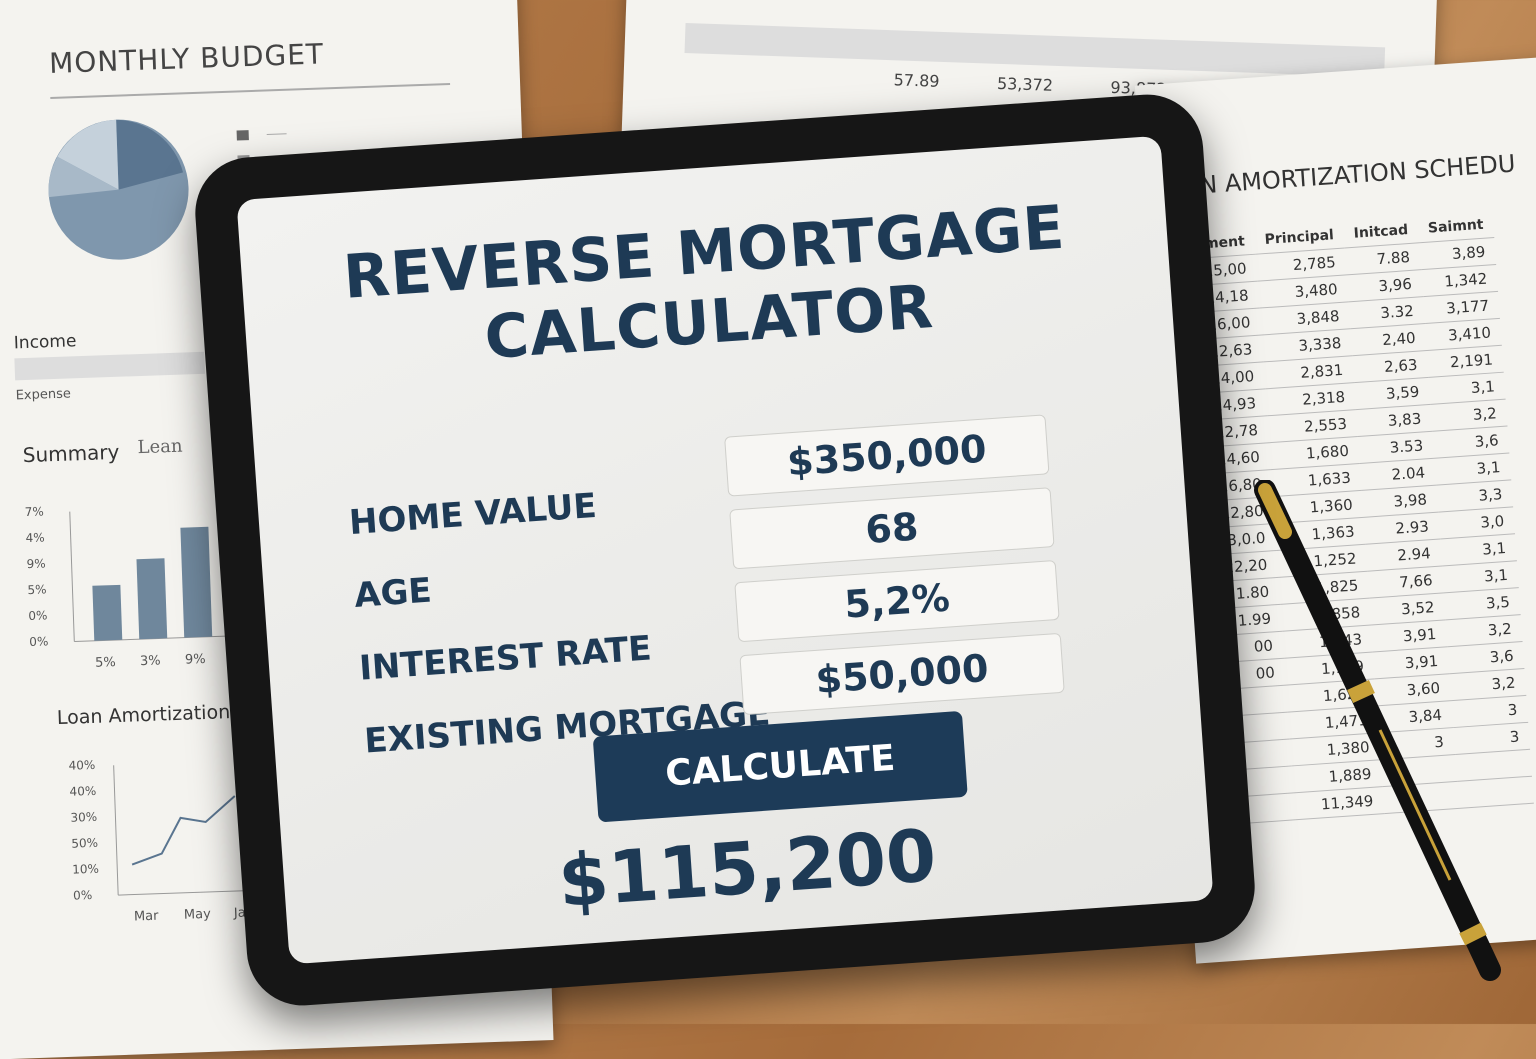 The image size is (1536, 1059). Describe the element at coordinates (43, 395) in the screenshot. I see `row-label: Expense` at that location.